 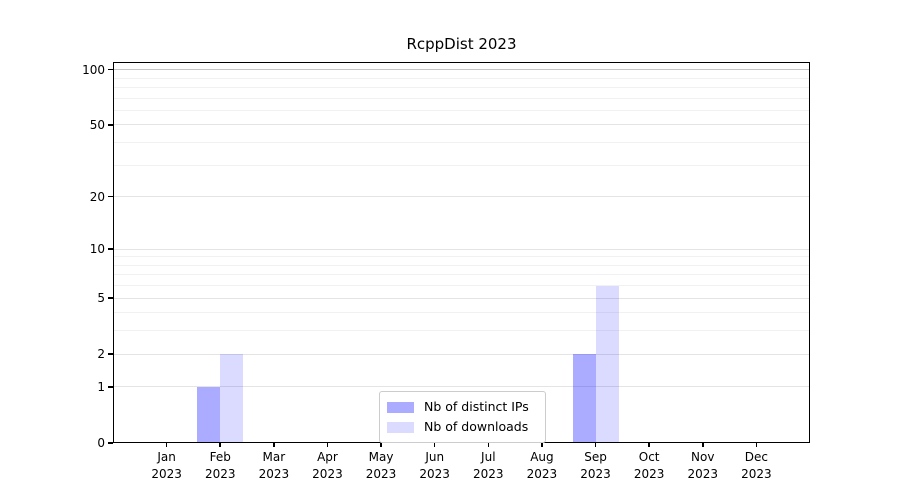 I want to click on x-tick-label: Jan 2023, so click(x=166, y=465).